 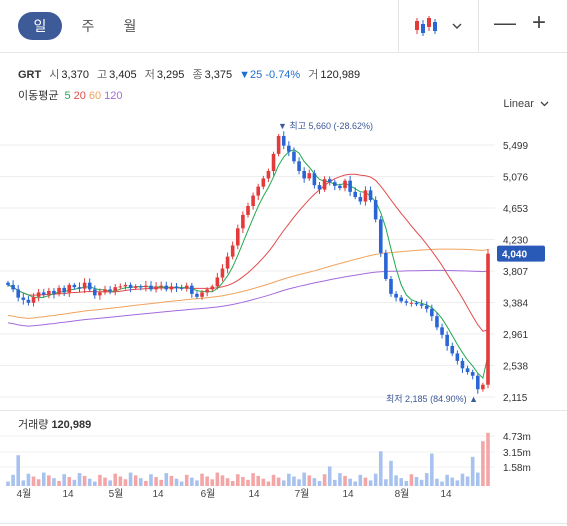 I want to click on high-price-marker: ▼ 최고 5,660 (-28.62%), so click(x=325, y=126).